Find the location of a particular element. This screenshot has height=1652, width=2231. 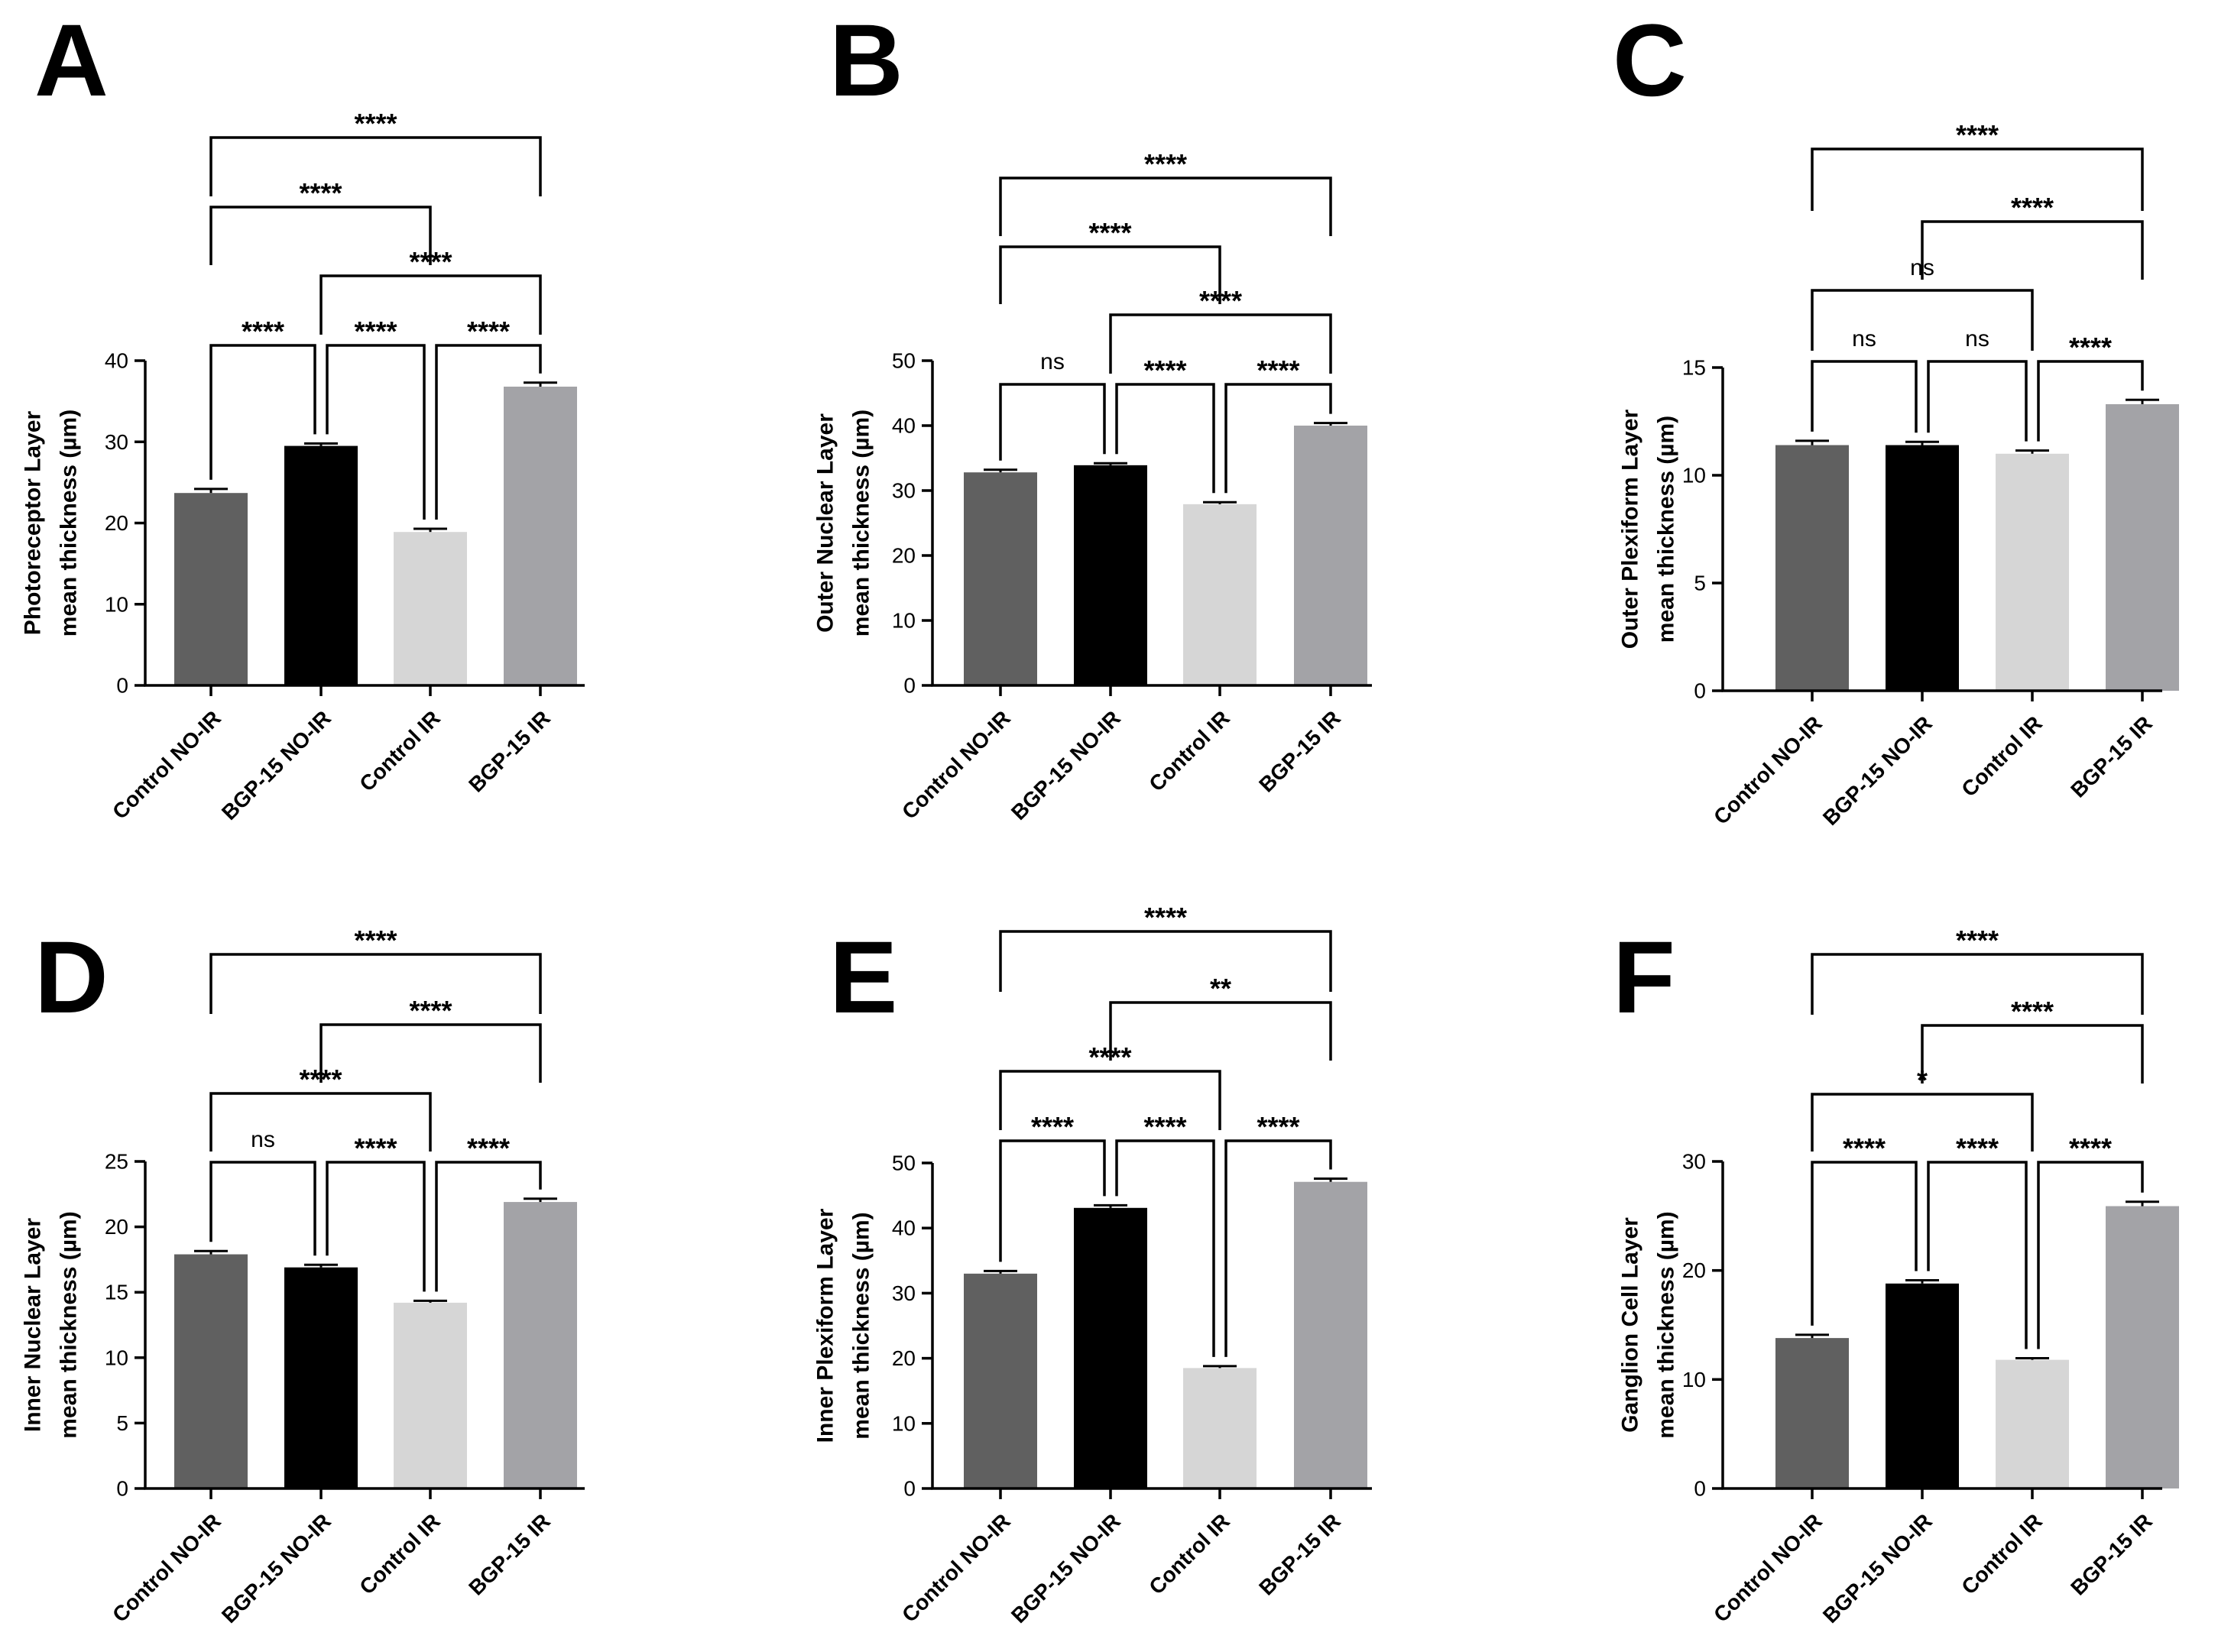

y-axis-label: Outer Plexiform Layer is located at coordinates (1631, 529).